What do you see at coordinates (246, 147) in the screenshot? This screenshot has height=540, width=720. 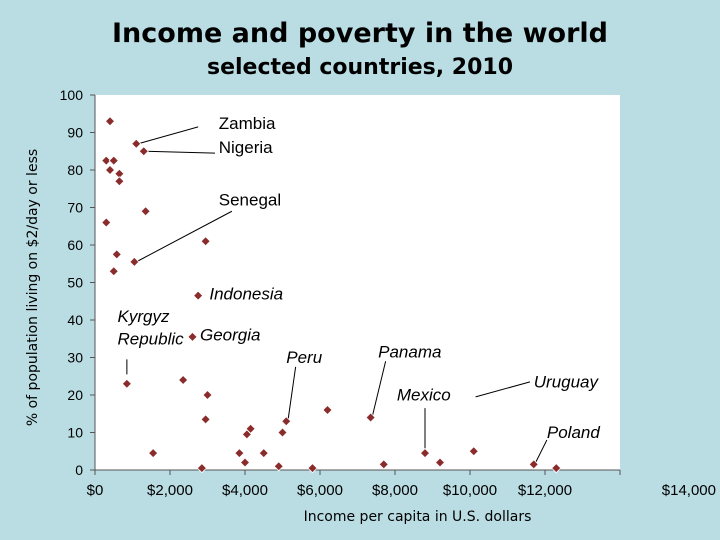 I see `annotation-label: Nigeria` at bounding box center [246, 147].